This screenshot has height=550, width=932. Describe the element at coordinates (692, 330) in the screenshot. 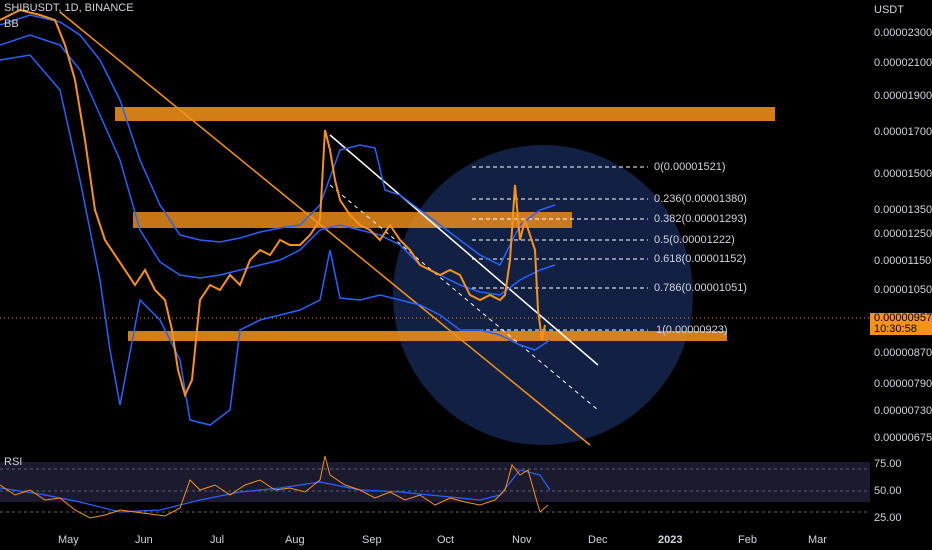

I see `fib-level-label: 1(0.00000923)` at that location.